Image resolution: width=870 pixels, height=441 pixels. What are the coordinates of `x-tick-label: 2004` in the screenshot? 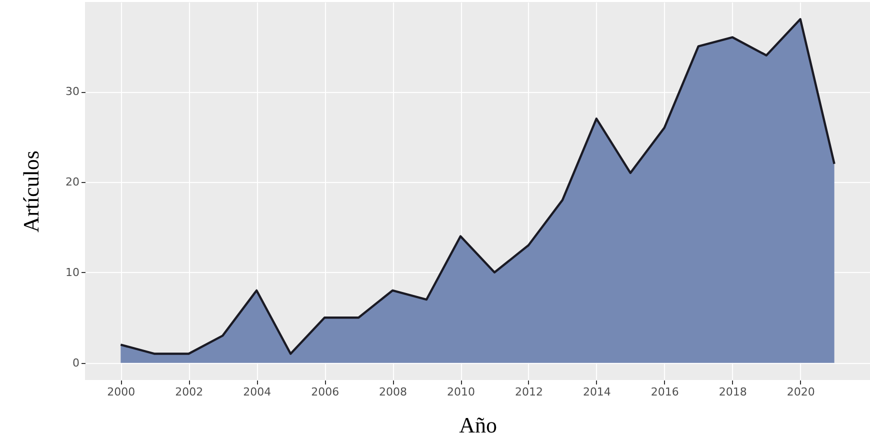 It's located at (257, 392).